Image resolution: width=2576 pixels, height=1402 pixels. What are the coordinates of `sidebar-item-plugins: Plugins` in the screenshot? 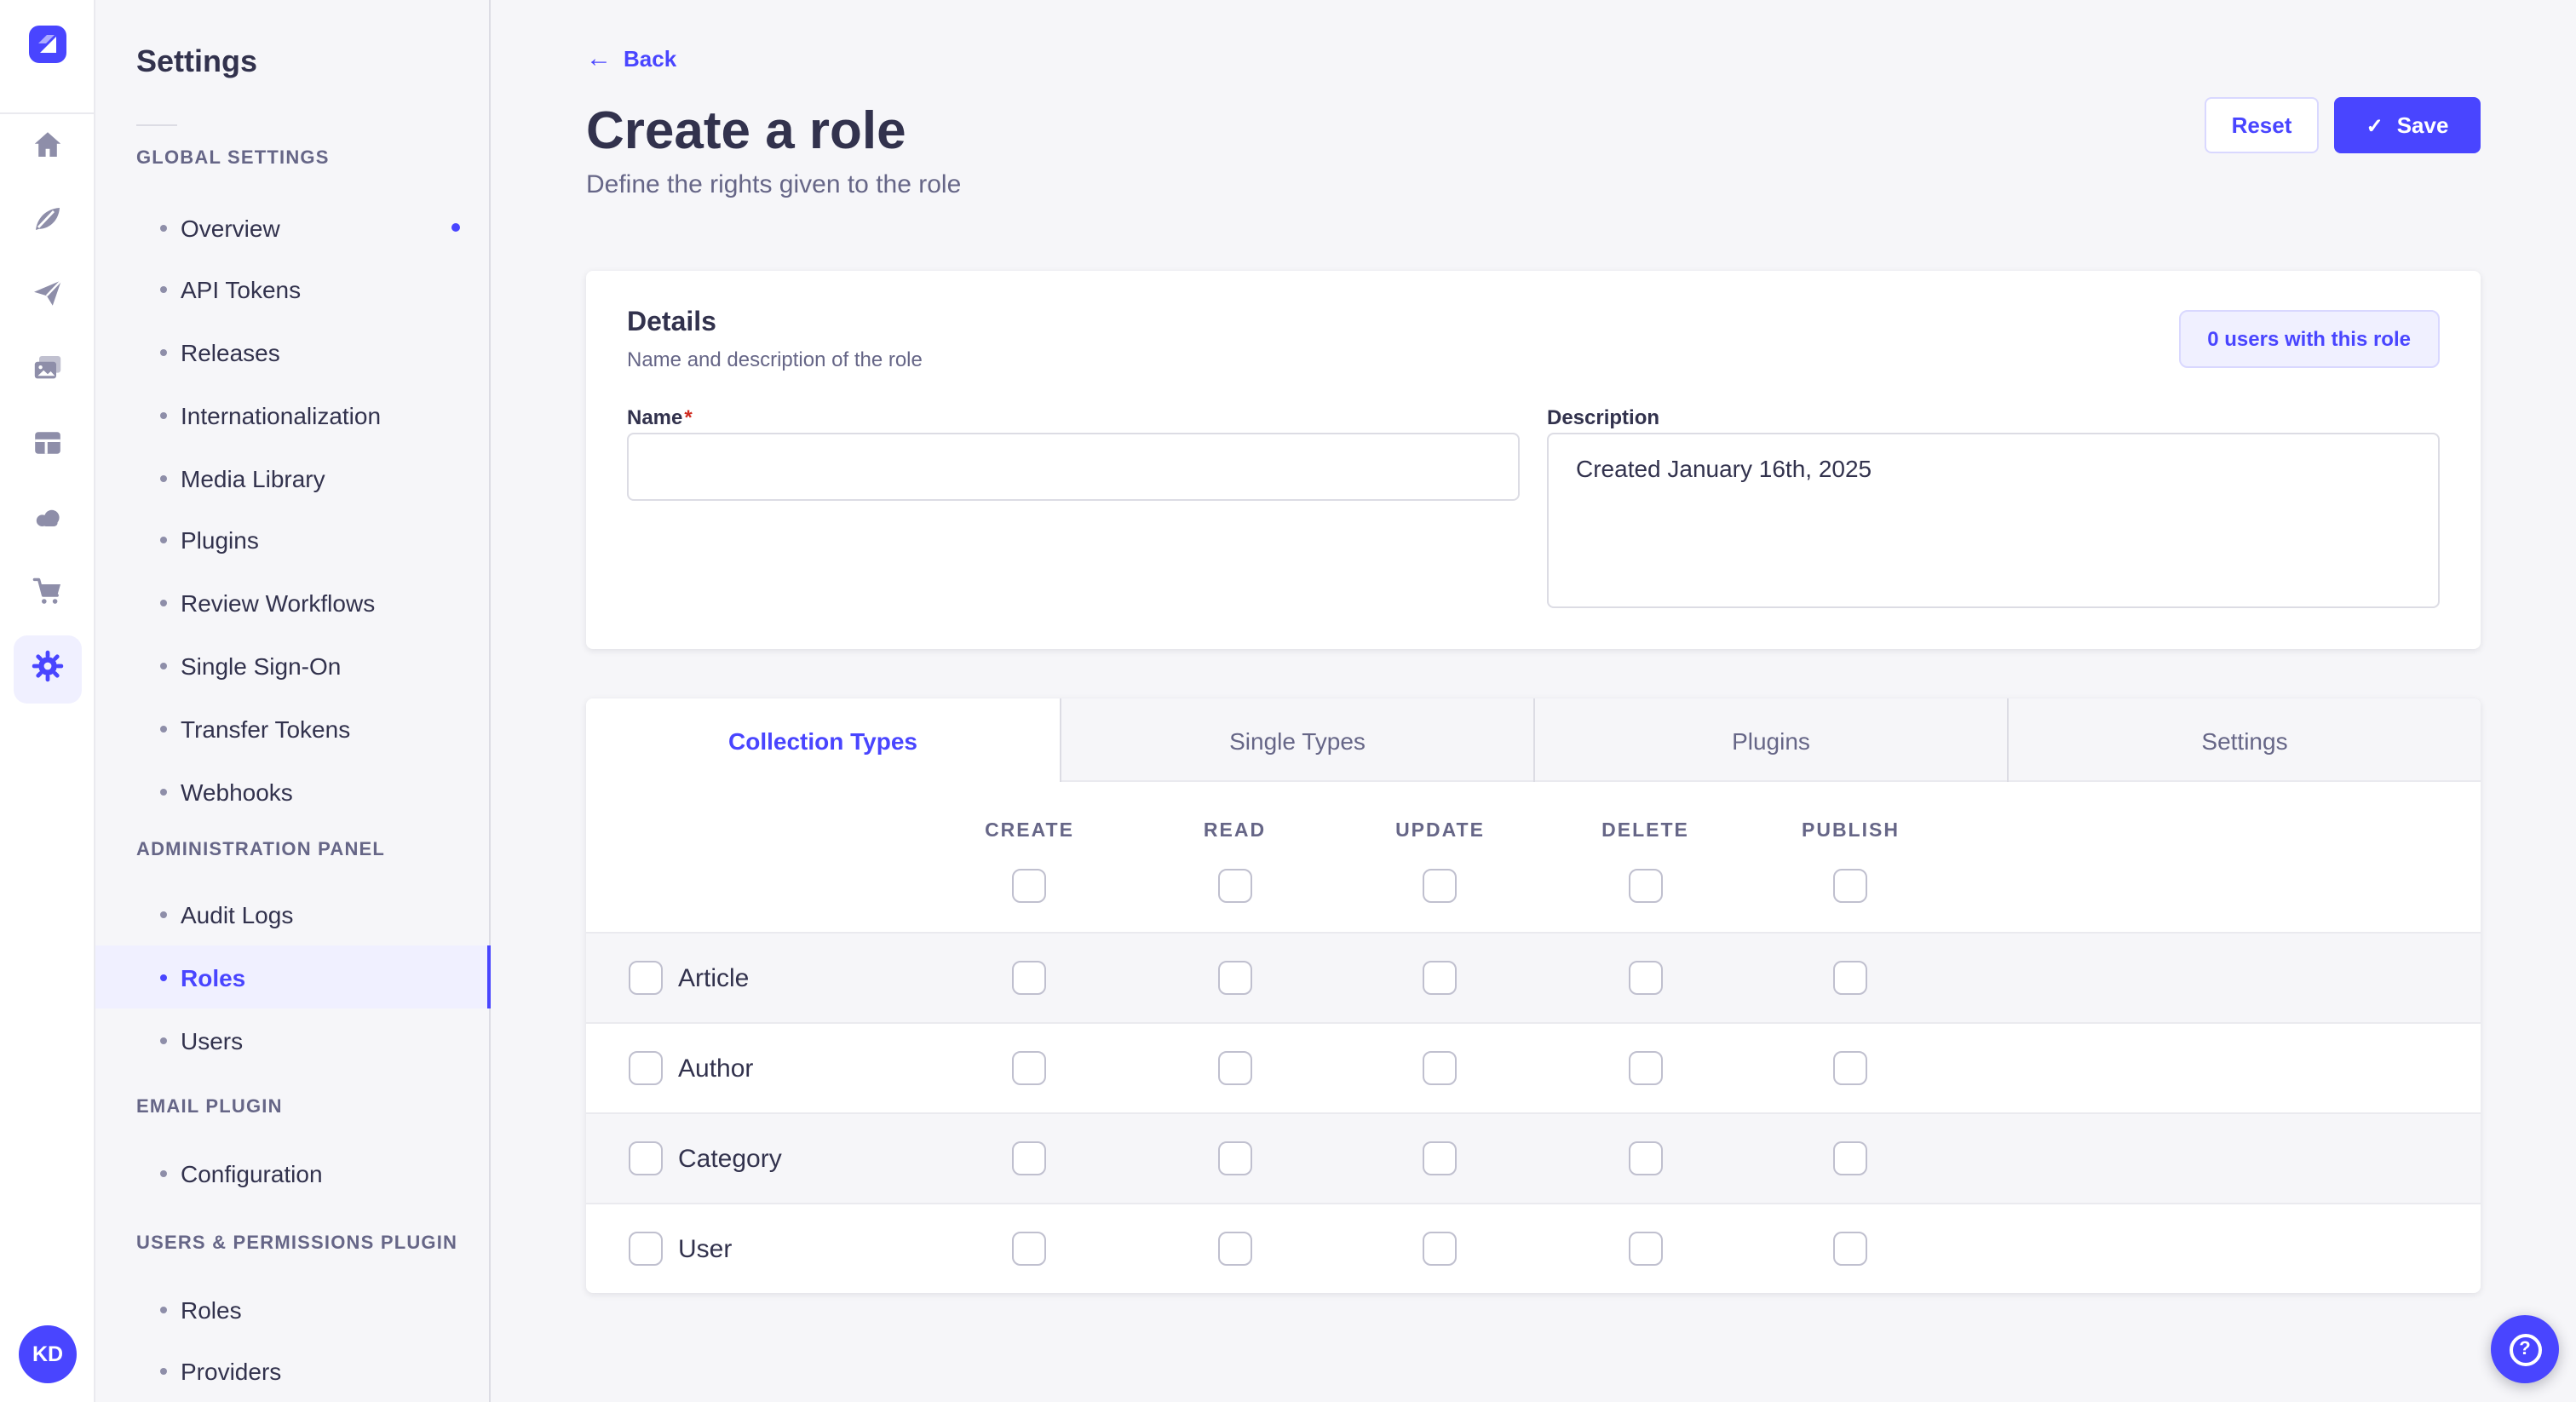 It's located at (293, 539).